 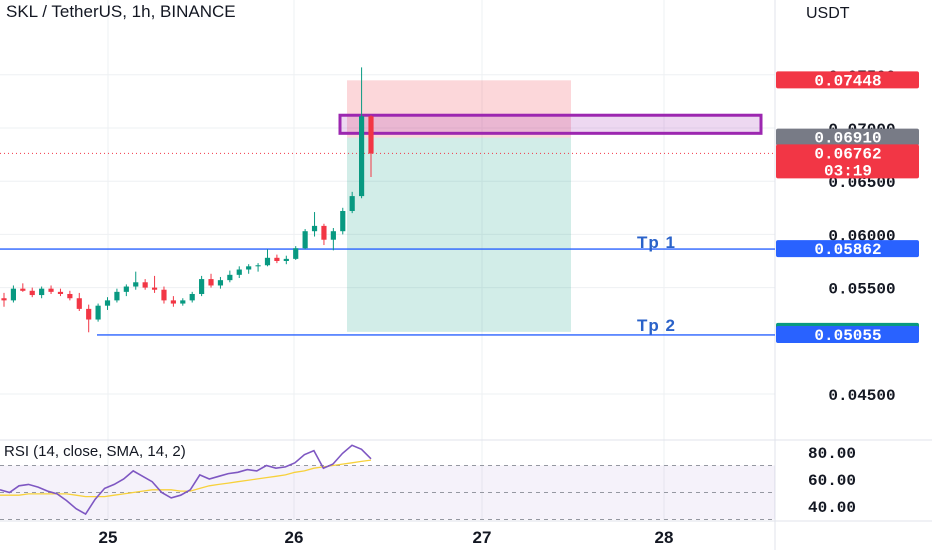 I want to click on rsi-tick-label: 60.00, so click(x=832, y=481).